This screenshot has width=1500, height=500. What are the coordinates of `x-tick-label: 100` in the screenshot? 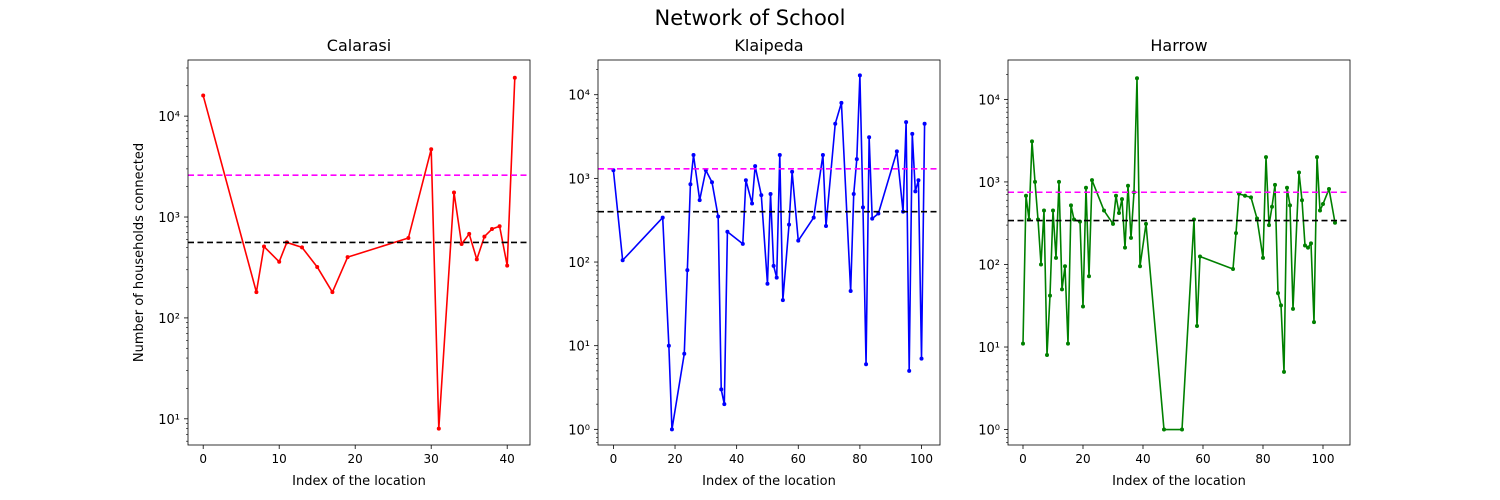 It's located at (921, 459).